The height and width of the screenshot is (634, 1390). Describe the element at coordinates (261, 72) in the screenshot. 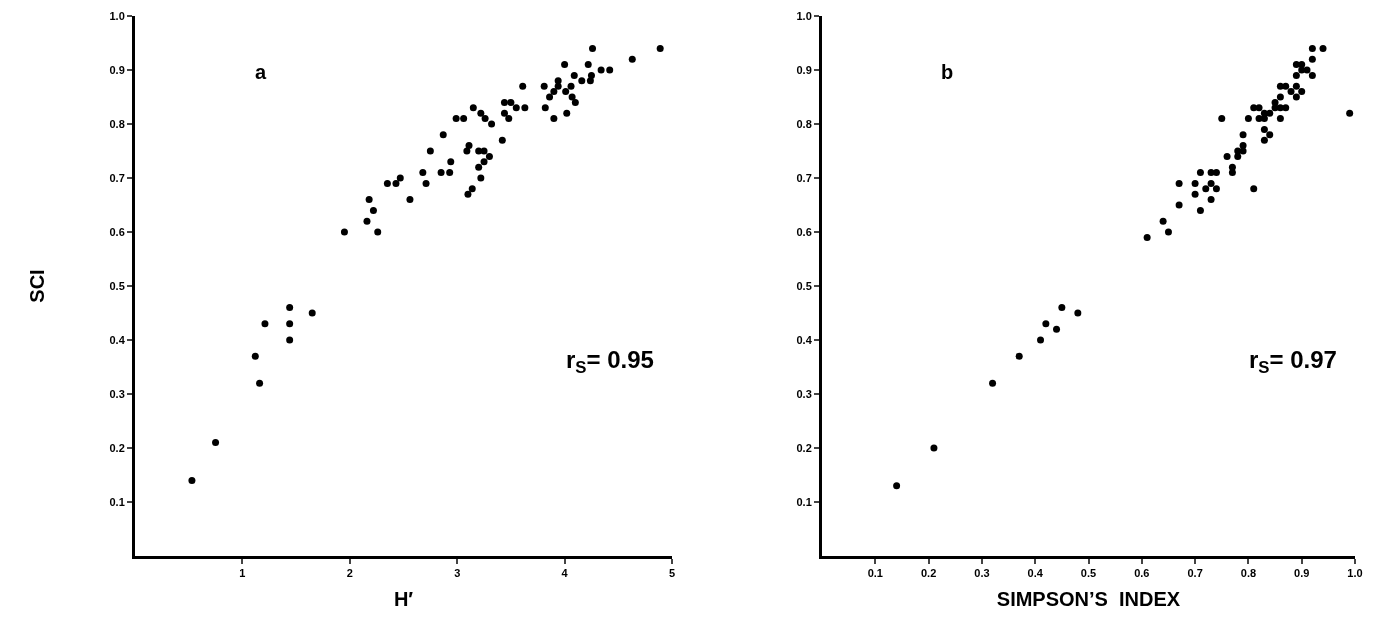

I see `annotation: a` at that location.